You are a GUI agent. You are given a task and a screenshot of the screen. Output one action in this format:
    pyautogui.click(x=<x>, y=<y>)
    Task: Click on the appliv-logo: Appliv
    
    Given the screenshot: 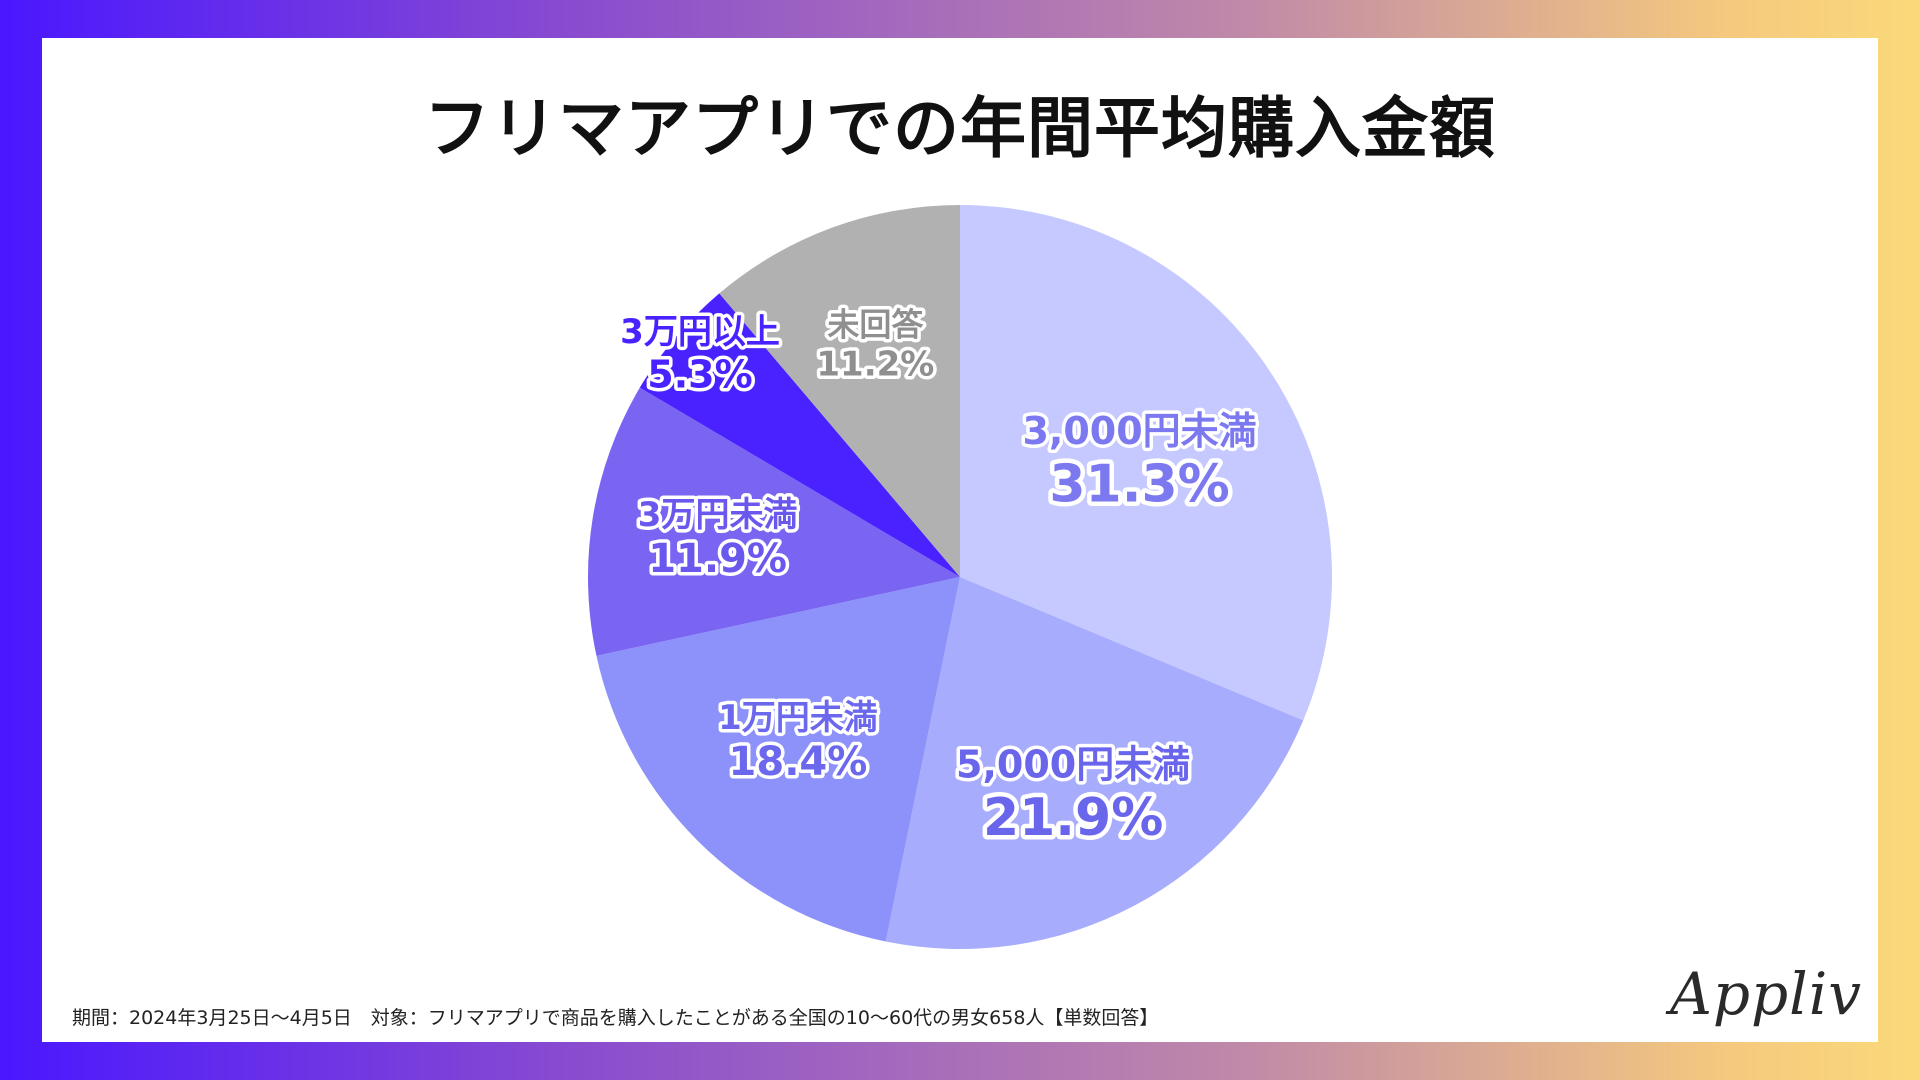 What is the action you would take?
    pyautogui.click(x=1766, y=994)
    